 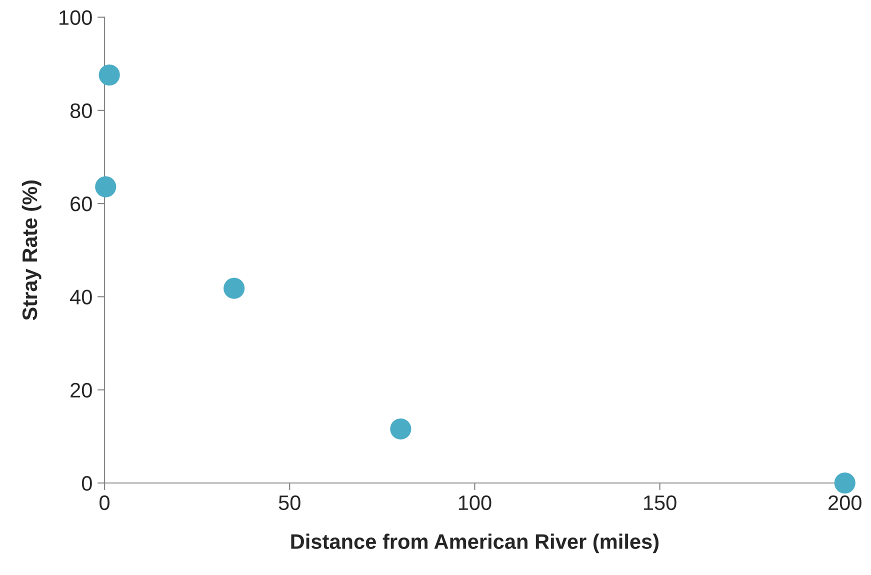 I want to click on x-tick-label: 100, so click(x=475, y=502).